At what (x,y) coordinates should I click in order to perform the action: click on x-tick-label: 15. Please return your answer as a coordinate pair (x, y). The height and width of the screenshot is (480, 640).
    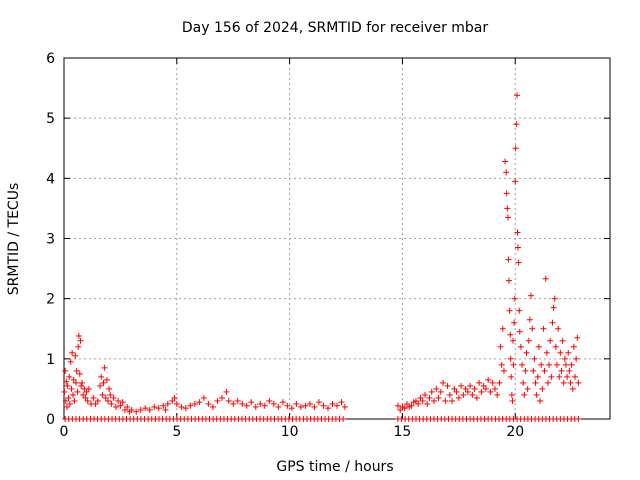
    Looking at the image, I should click on (403, 432).